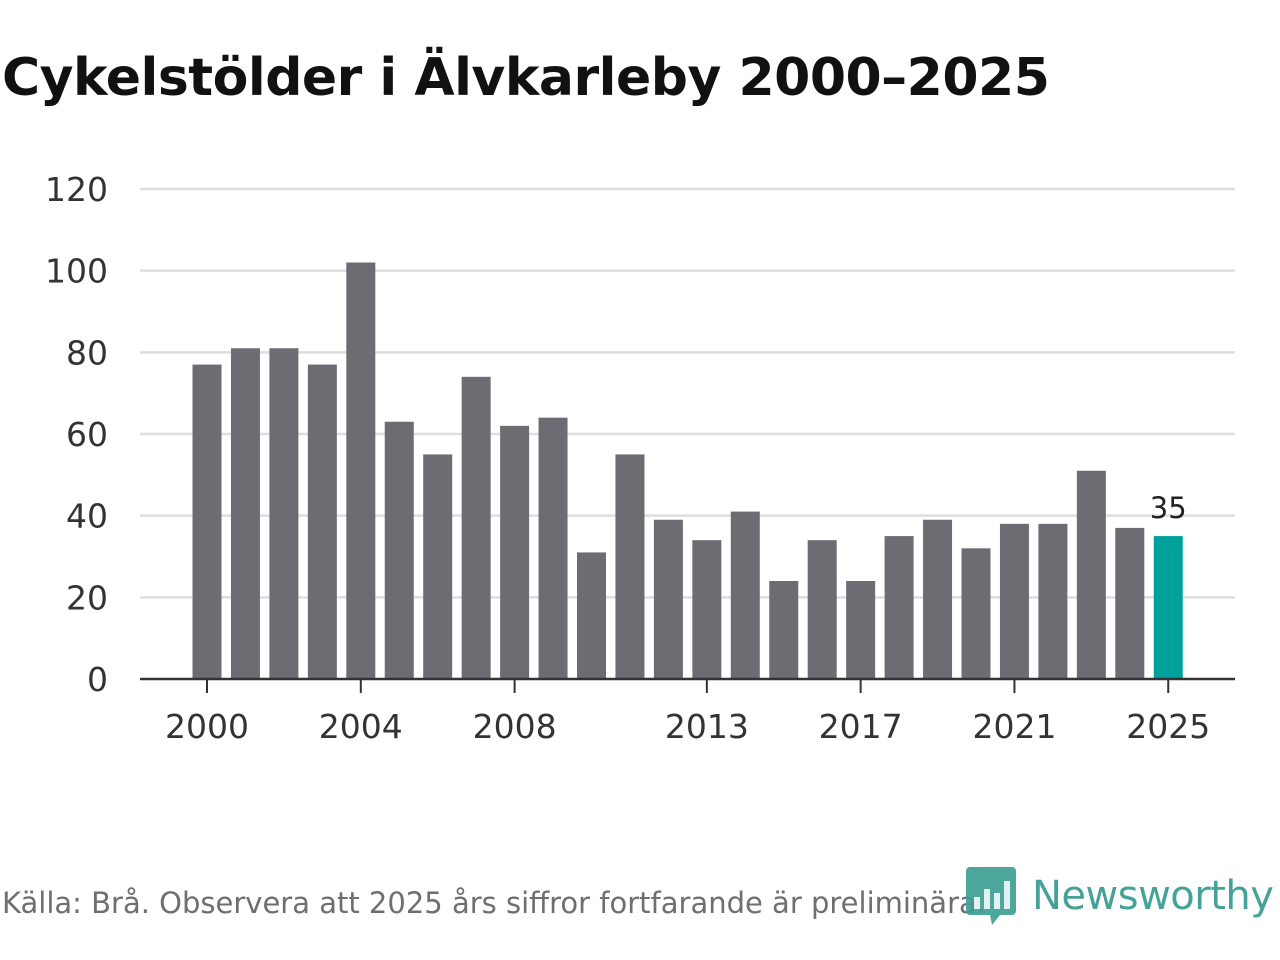  I want to click on data-label-2025: 35, so click(1168, 508).